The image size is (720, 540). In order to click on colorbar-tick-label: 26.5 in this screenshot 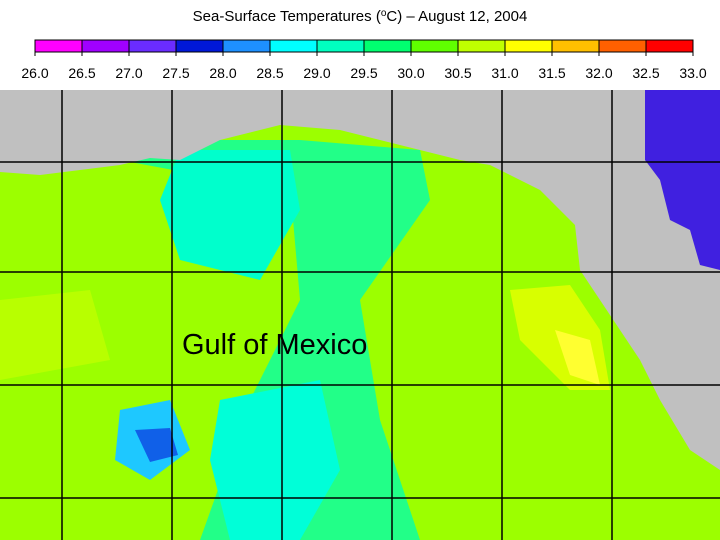, I will do `click(81, 73)`.